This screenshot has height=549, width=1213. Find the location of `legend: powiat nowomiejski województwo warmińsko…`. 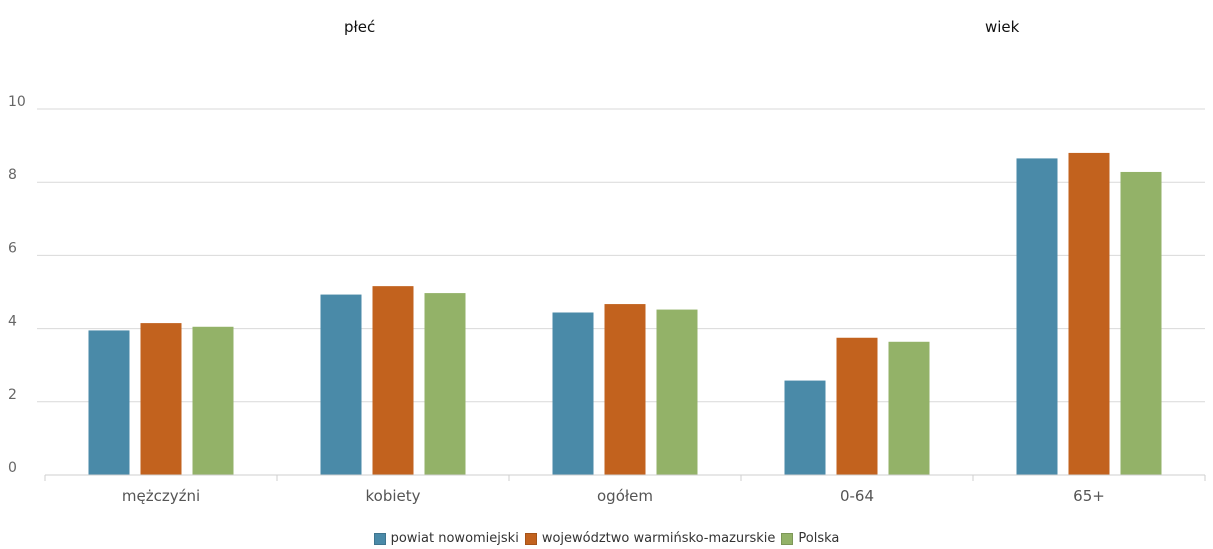

legend: powiat nowomiejski województwo warmińsko… is located at coordinates (606, 538).